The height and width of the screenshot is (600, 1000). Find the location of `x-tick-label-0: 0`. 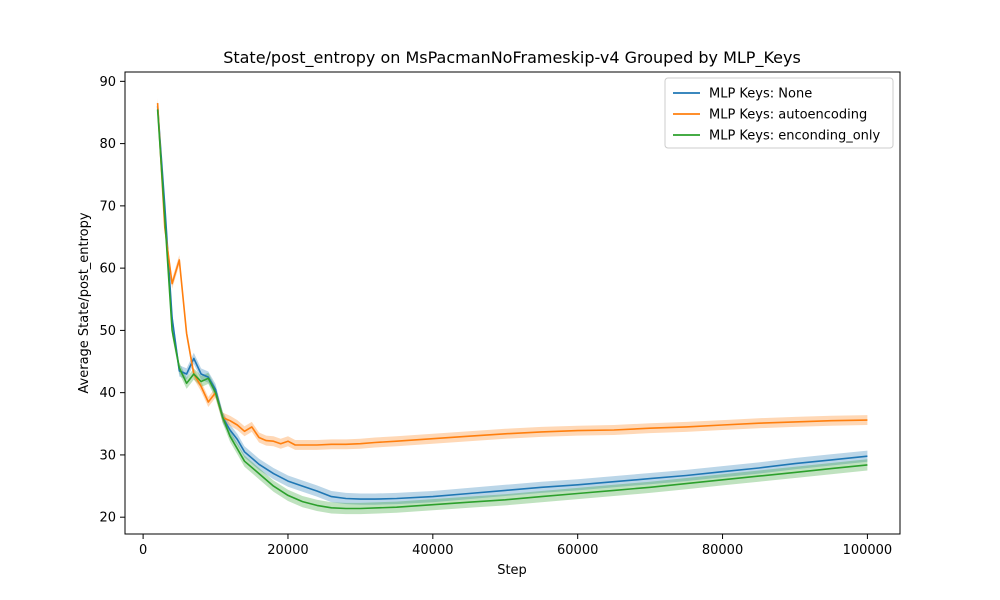

x-tick-label-0: 0 is located at coordinates (143, 550).